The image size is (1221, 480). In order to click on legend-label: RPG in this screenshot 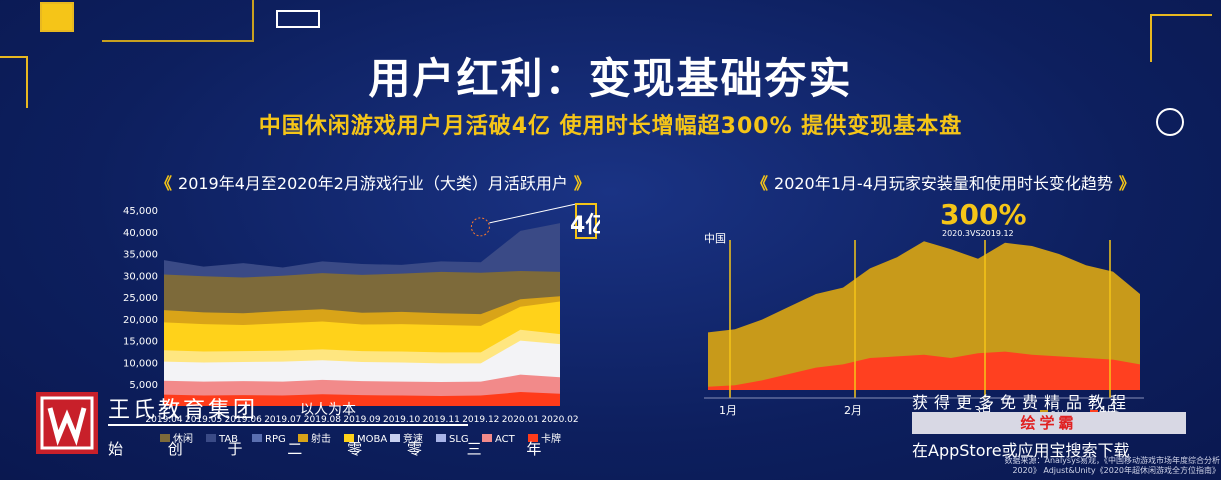, I will do `click(275, 439)`.